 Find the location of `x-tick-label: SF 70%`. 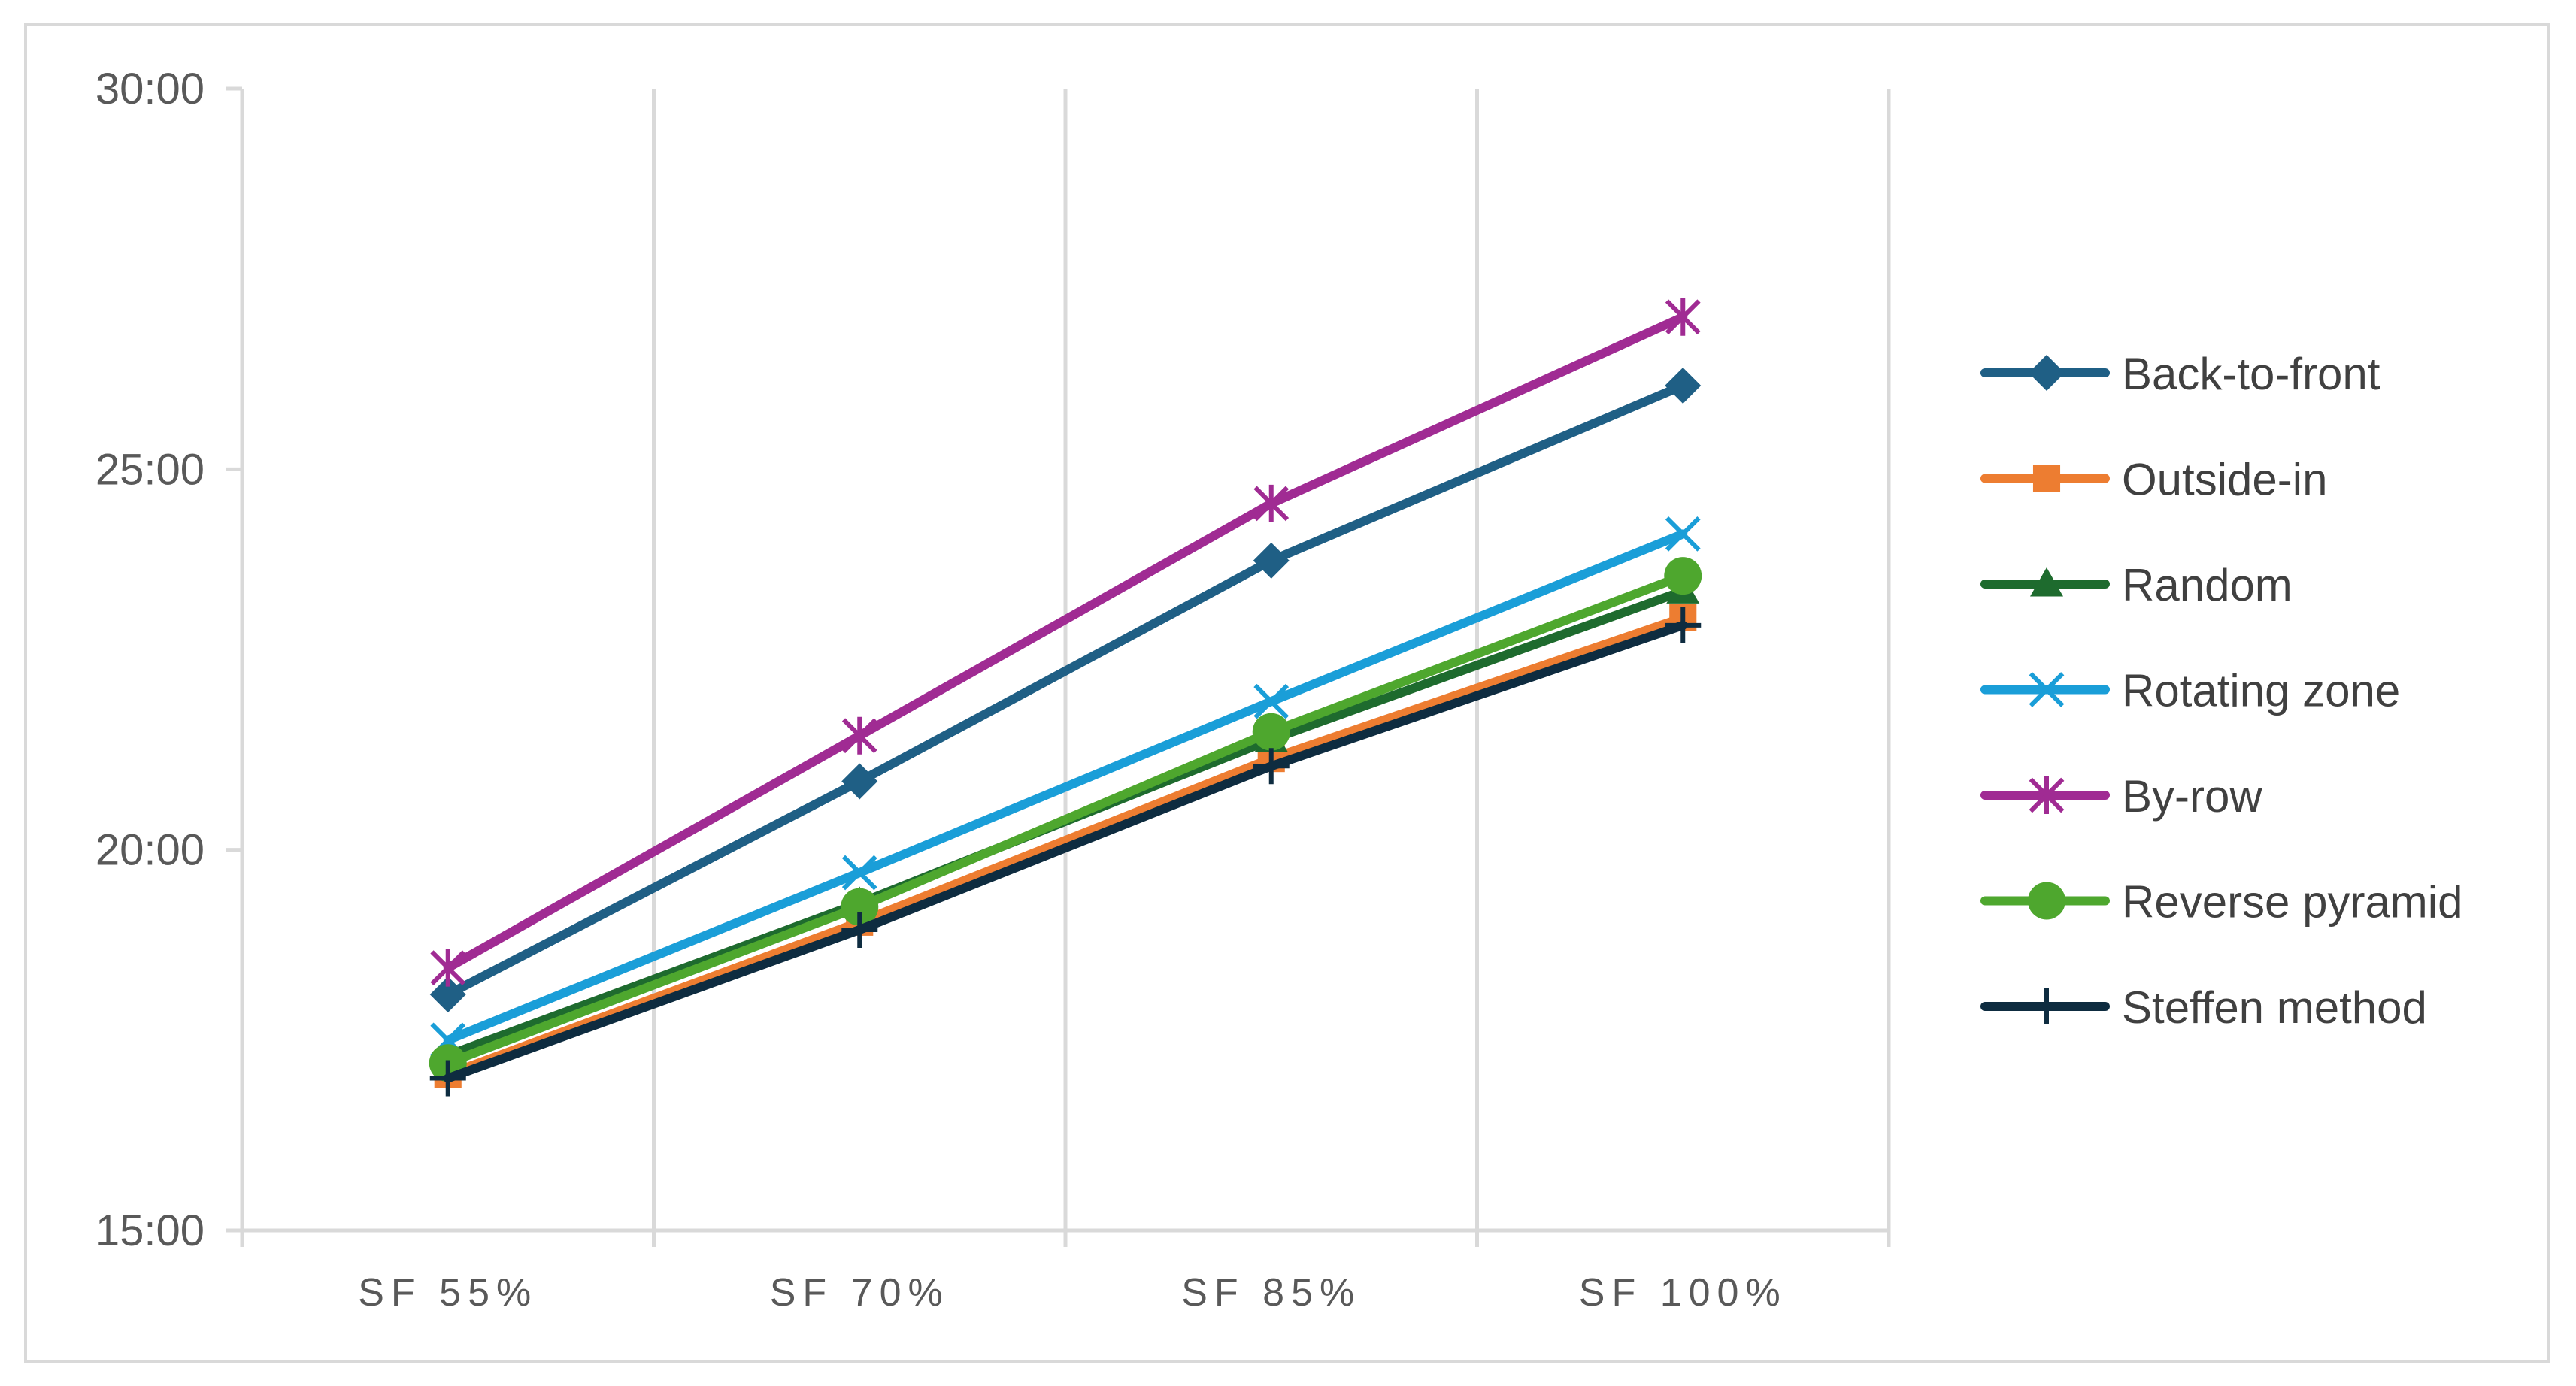

x-tick-label: SF 70% is located at coordinates (860, 1293).